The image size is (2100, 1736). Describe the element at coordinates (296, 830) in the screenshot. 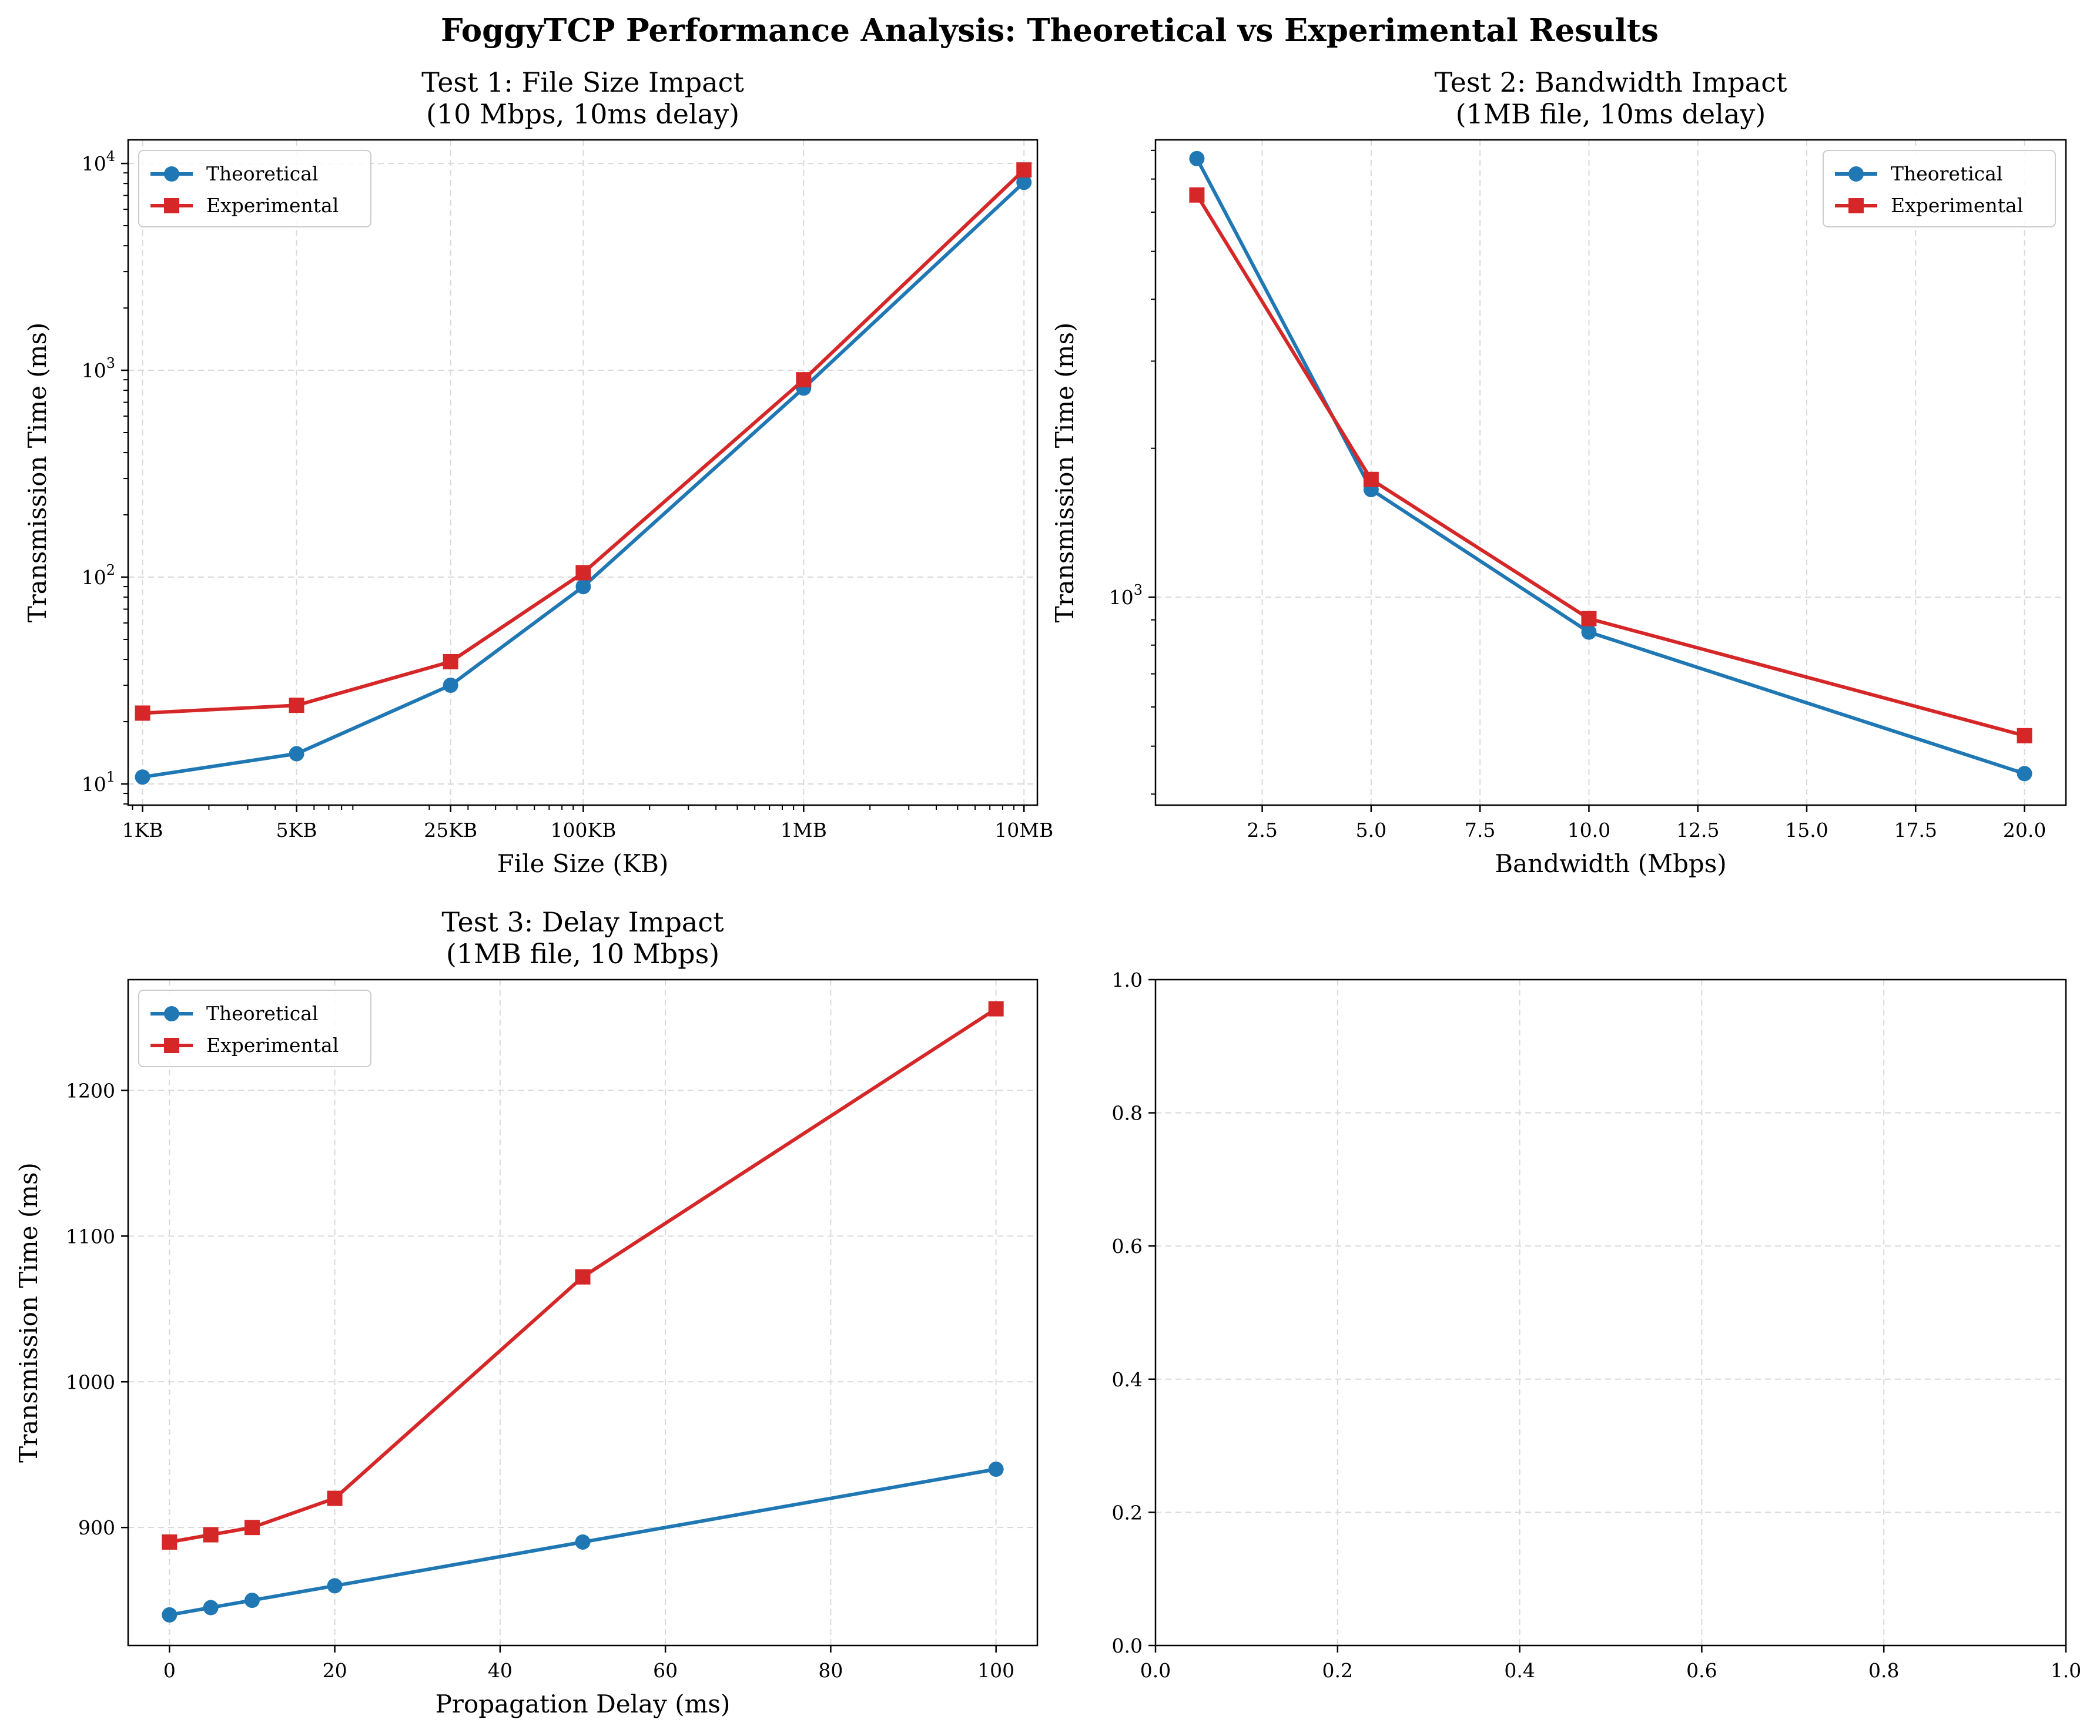

I see `x-tick-label: 5KB` at that location.